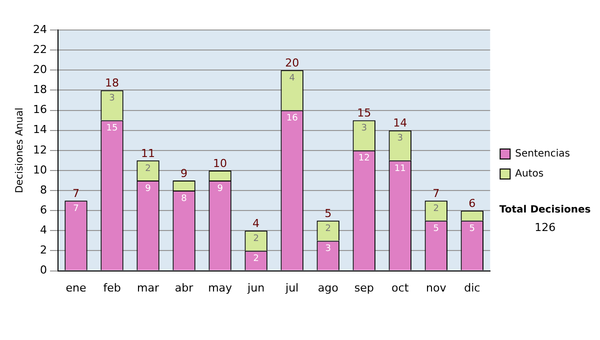 Image resolution: width=600 pixels, height=340 pixels. Describe the element at coordinates (291, 287) in the screenshot. I see `x-tick-label: jul` at that location.